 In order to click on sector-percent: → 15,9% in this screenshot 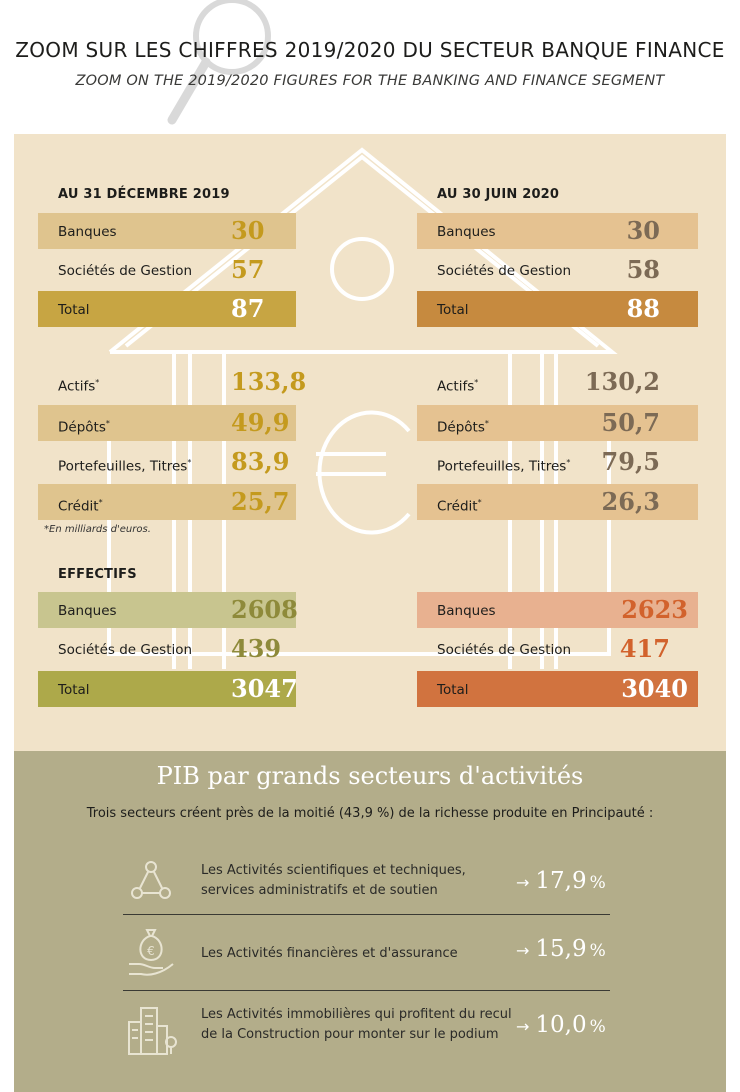, I will do `click(561, 949)`.